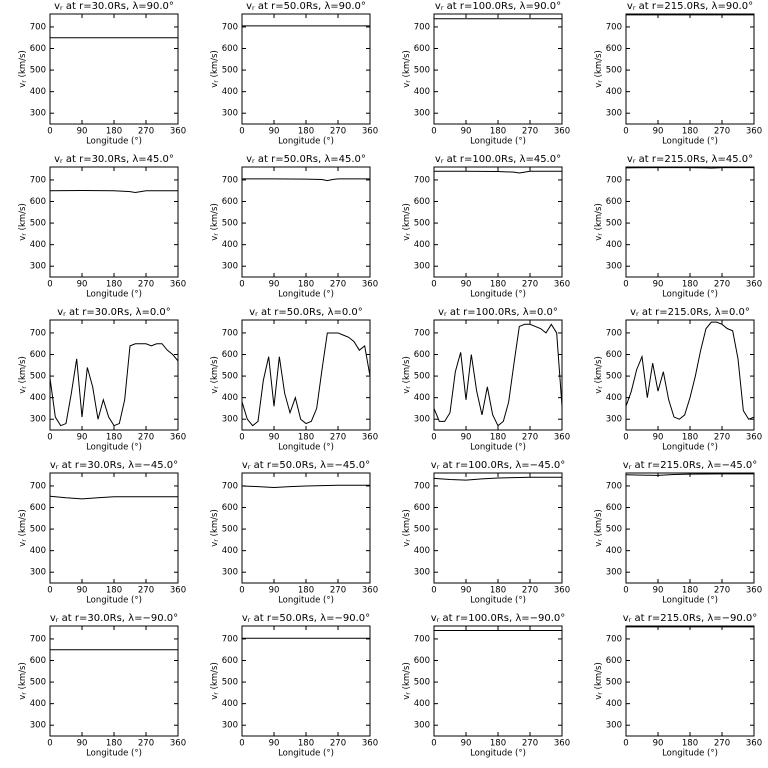  I want to click on chart-title-rest: at r=100.0Rs, λ=0.0°, so click(502, 312).